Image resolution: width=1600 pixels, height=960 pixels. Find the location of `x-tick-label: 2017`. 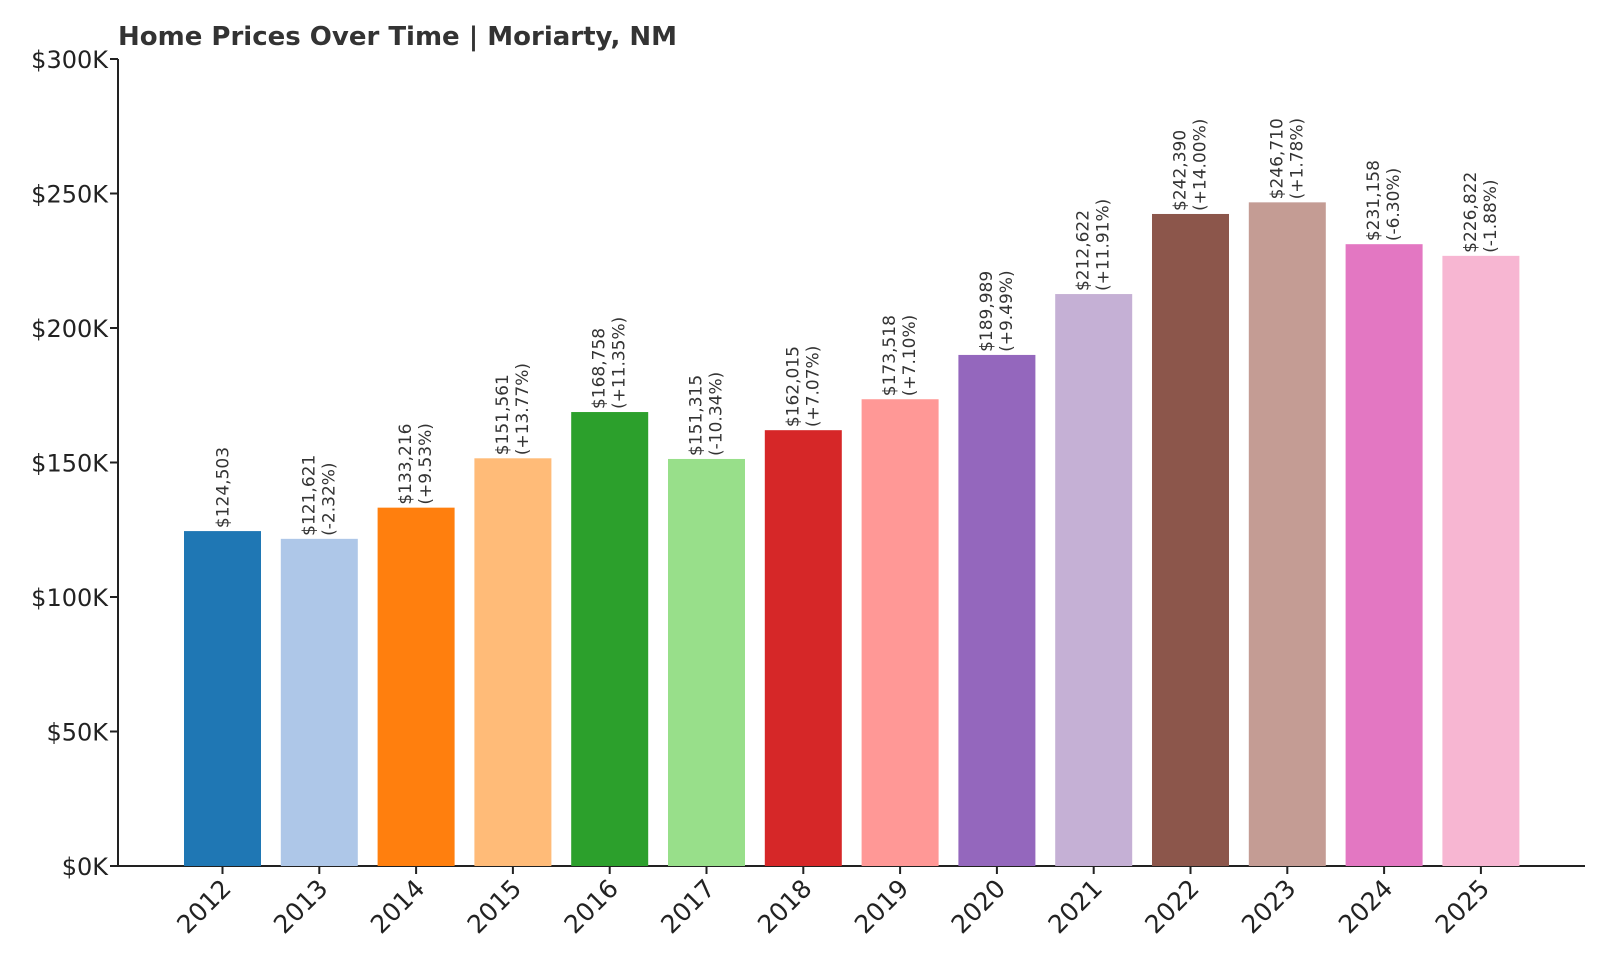

x-tick-label: 2017 is located at coordinates (687, 906).